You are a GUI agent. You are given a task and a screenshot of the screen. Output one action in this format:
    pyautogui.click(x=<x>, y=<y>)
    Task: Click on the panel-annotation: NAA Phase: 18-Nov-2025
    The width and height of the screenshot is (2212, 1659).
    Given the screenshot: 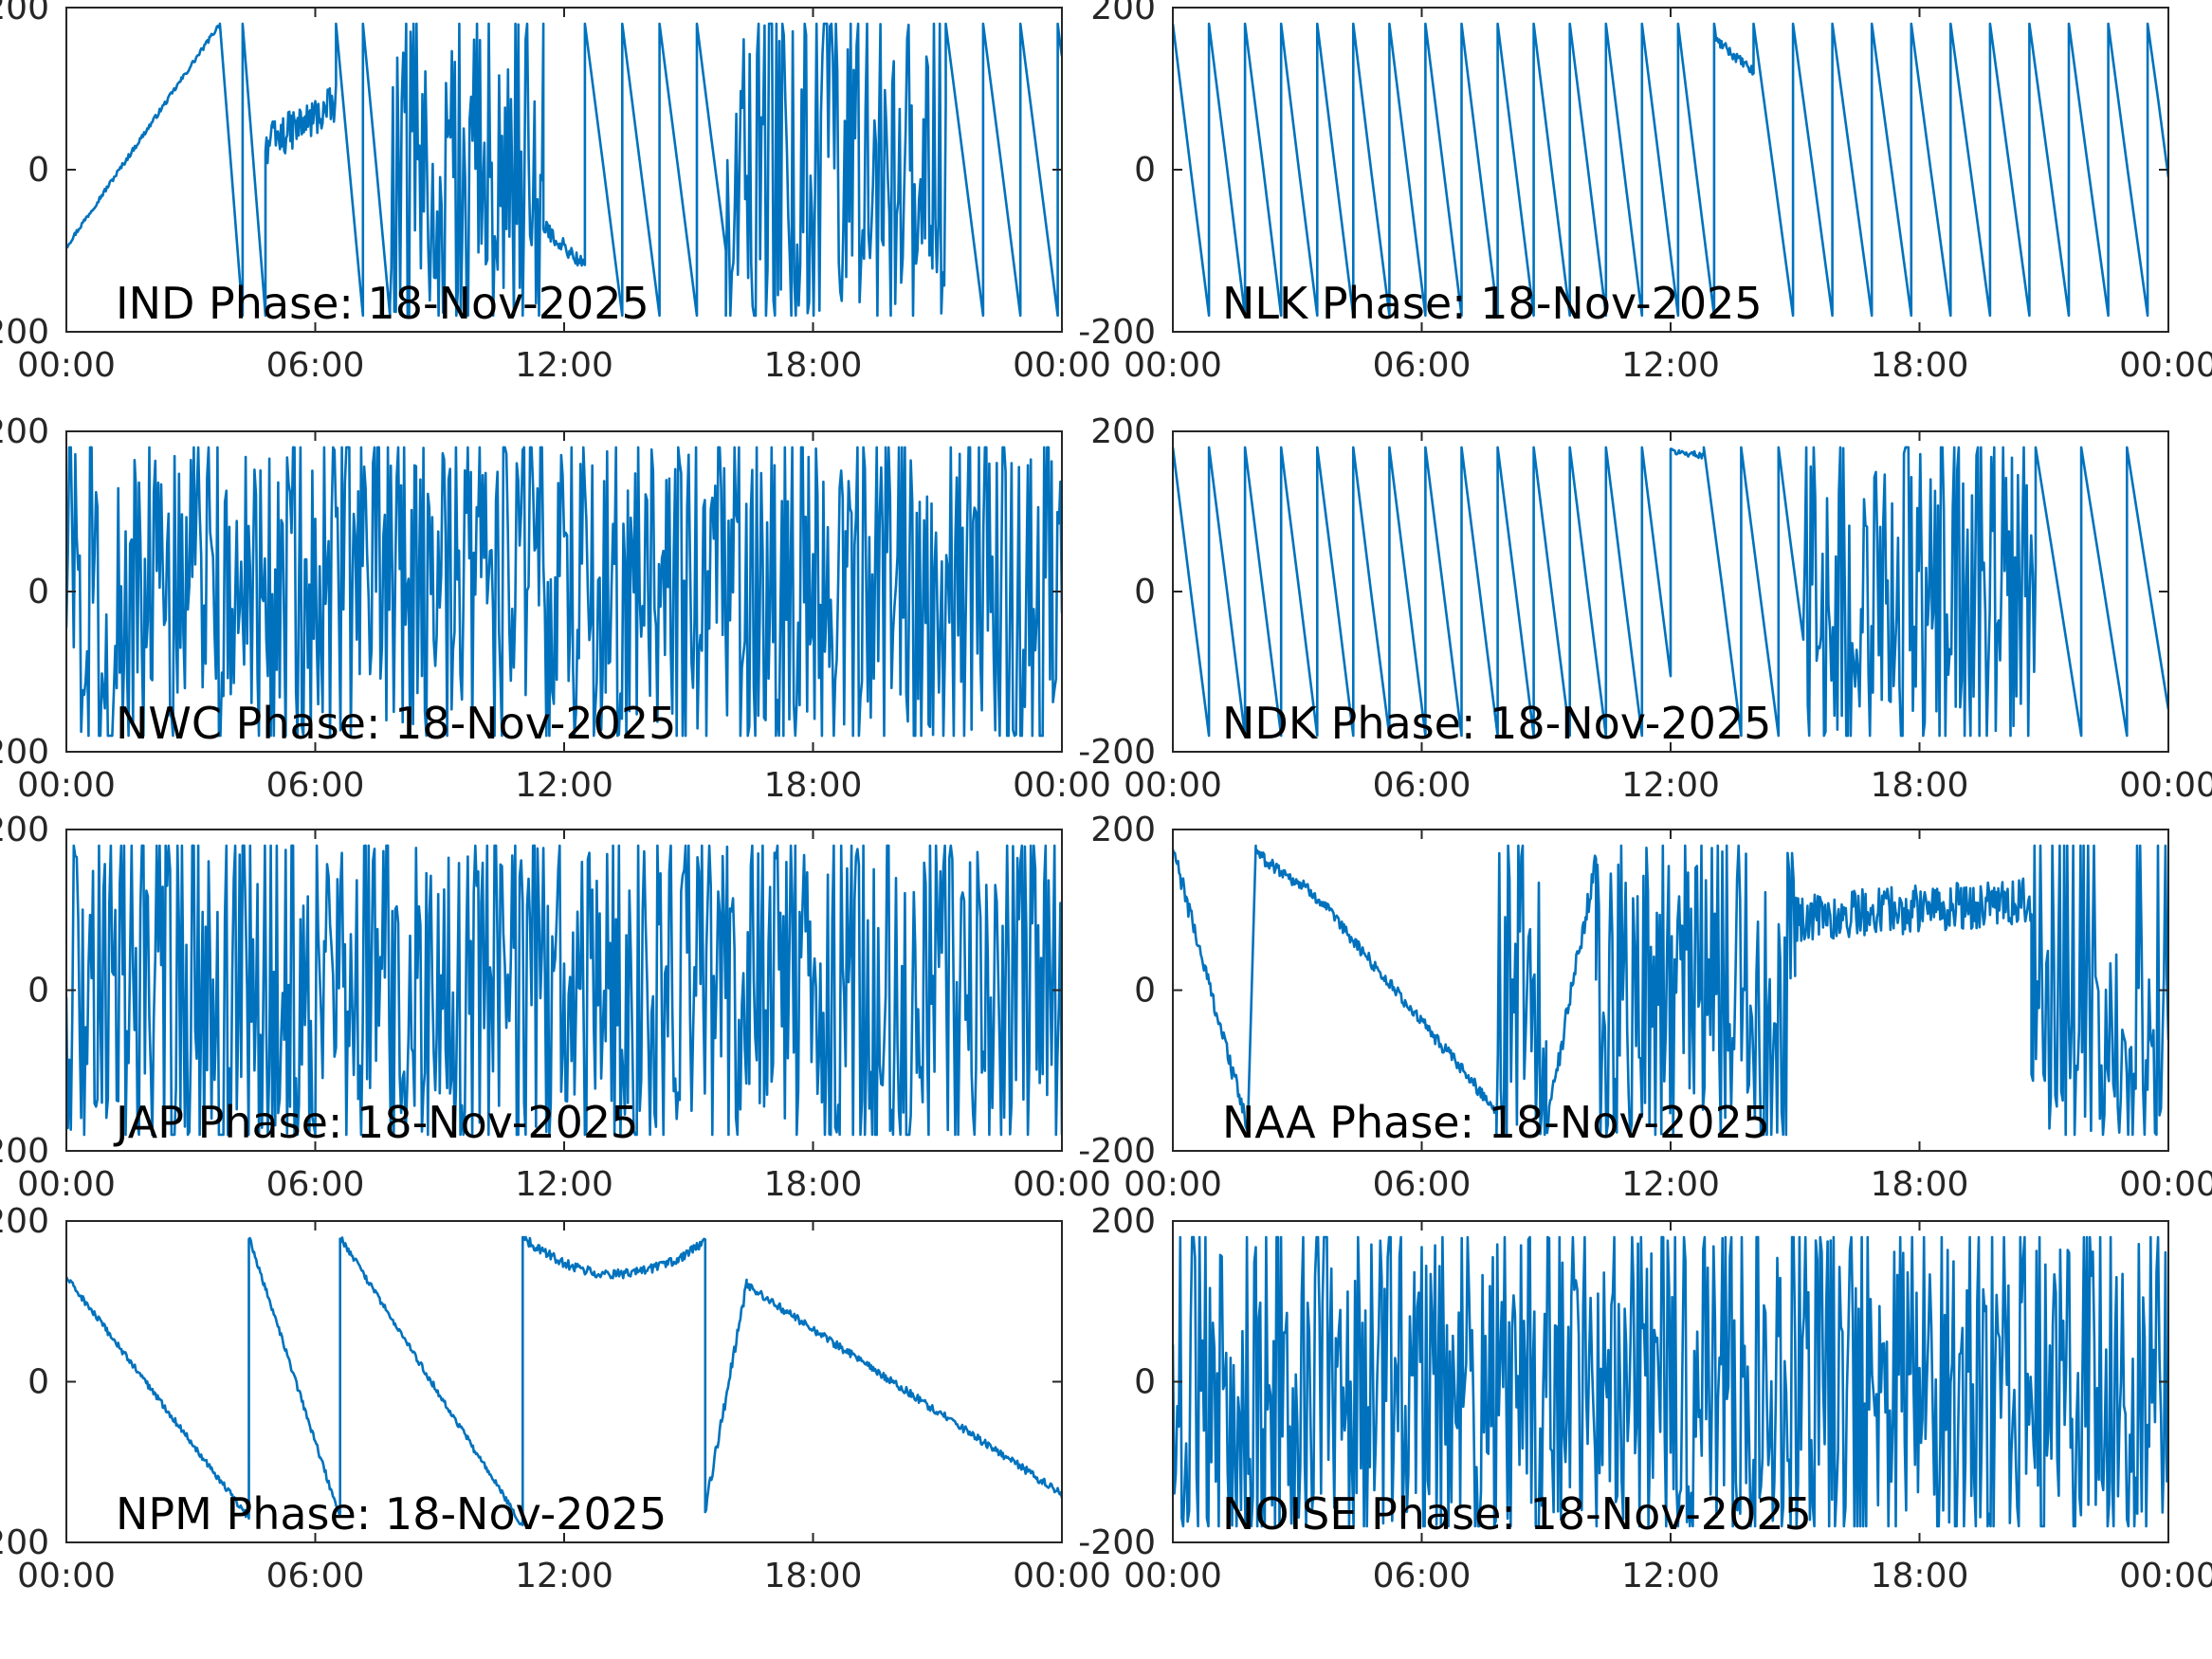 What is the action you would take?
    pyautogui.click(x=1496, y=1122)
    